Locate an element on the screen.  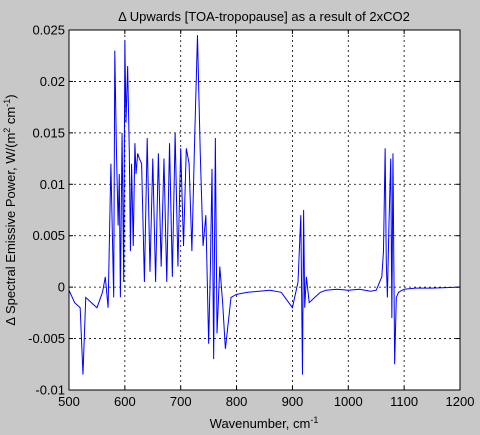
x-tick-label: 700 is located at coordinates (181, 401).